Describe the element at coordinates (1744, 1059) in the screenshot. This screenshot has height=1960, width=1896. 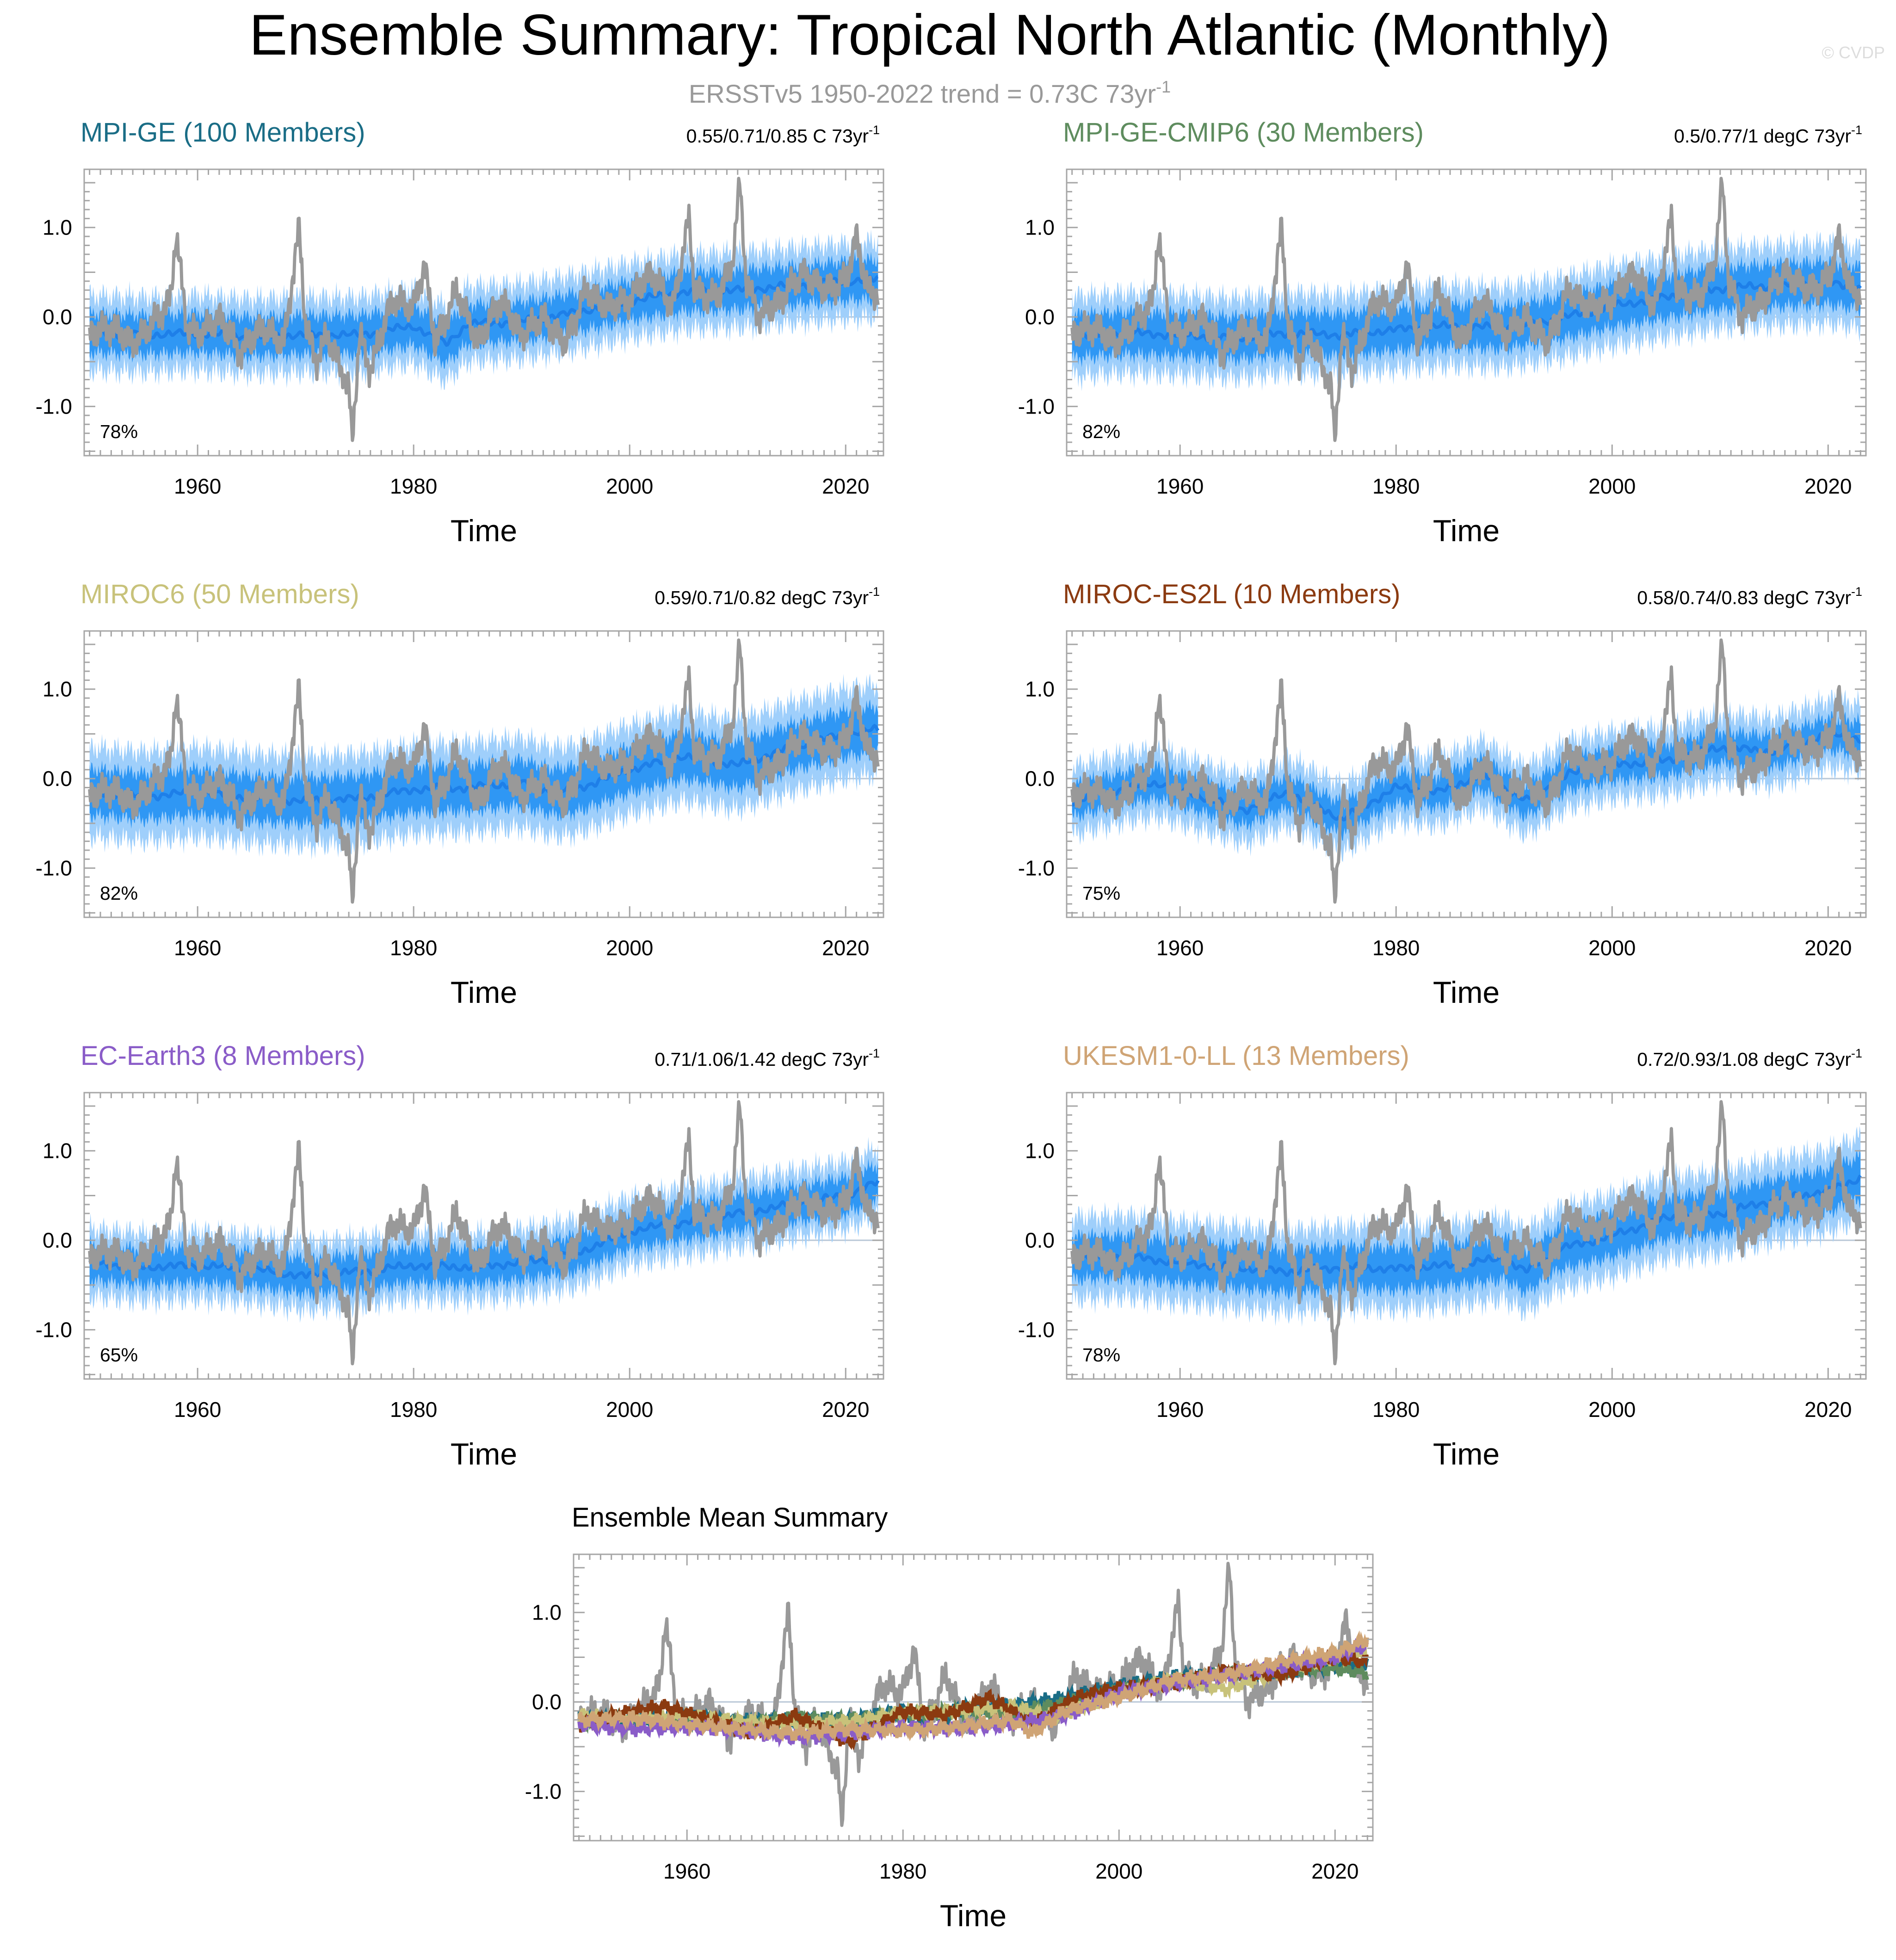
I see `trend-text: 0.72/0.93/1.08 degC 73yr` at that location.